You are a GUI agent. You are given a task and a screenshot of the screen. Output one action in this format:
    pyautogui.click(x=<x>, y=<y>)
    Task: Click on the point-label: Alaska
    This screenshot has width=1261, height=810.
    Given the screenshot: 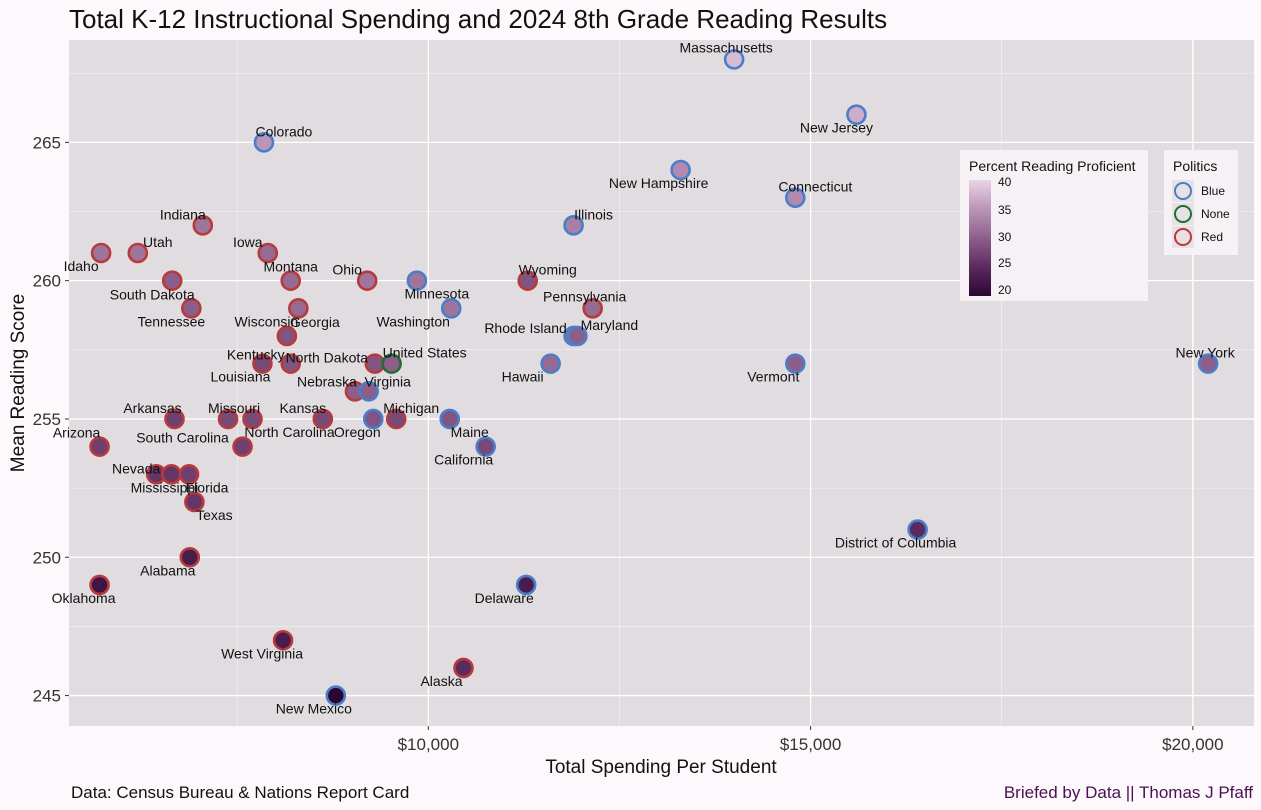 What is the action you would take?
    pyautogui.click(x=441, y=681)
    